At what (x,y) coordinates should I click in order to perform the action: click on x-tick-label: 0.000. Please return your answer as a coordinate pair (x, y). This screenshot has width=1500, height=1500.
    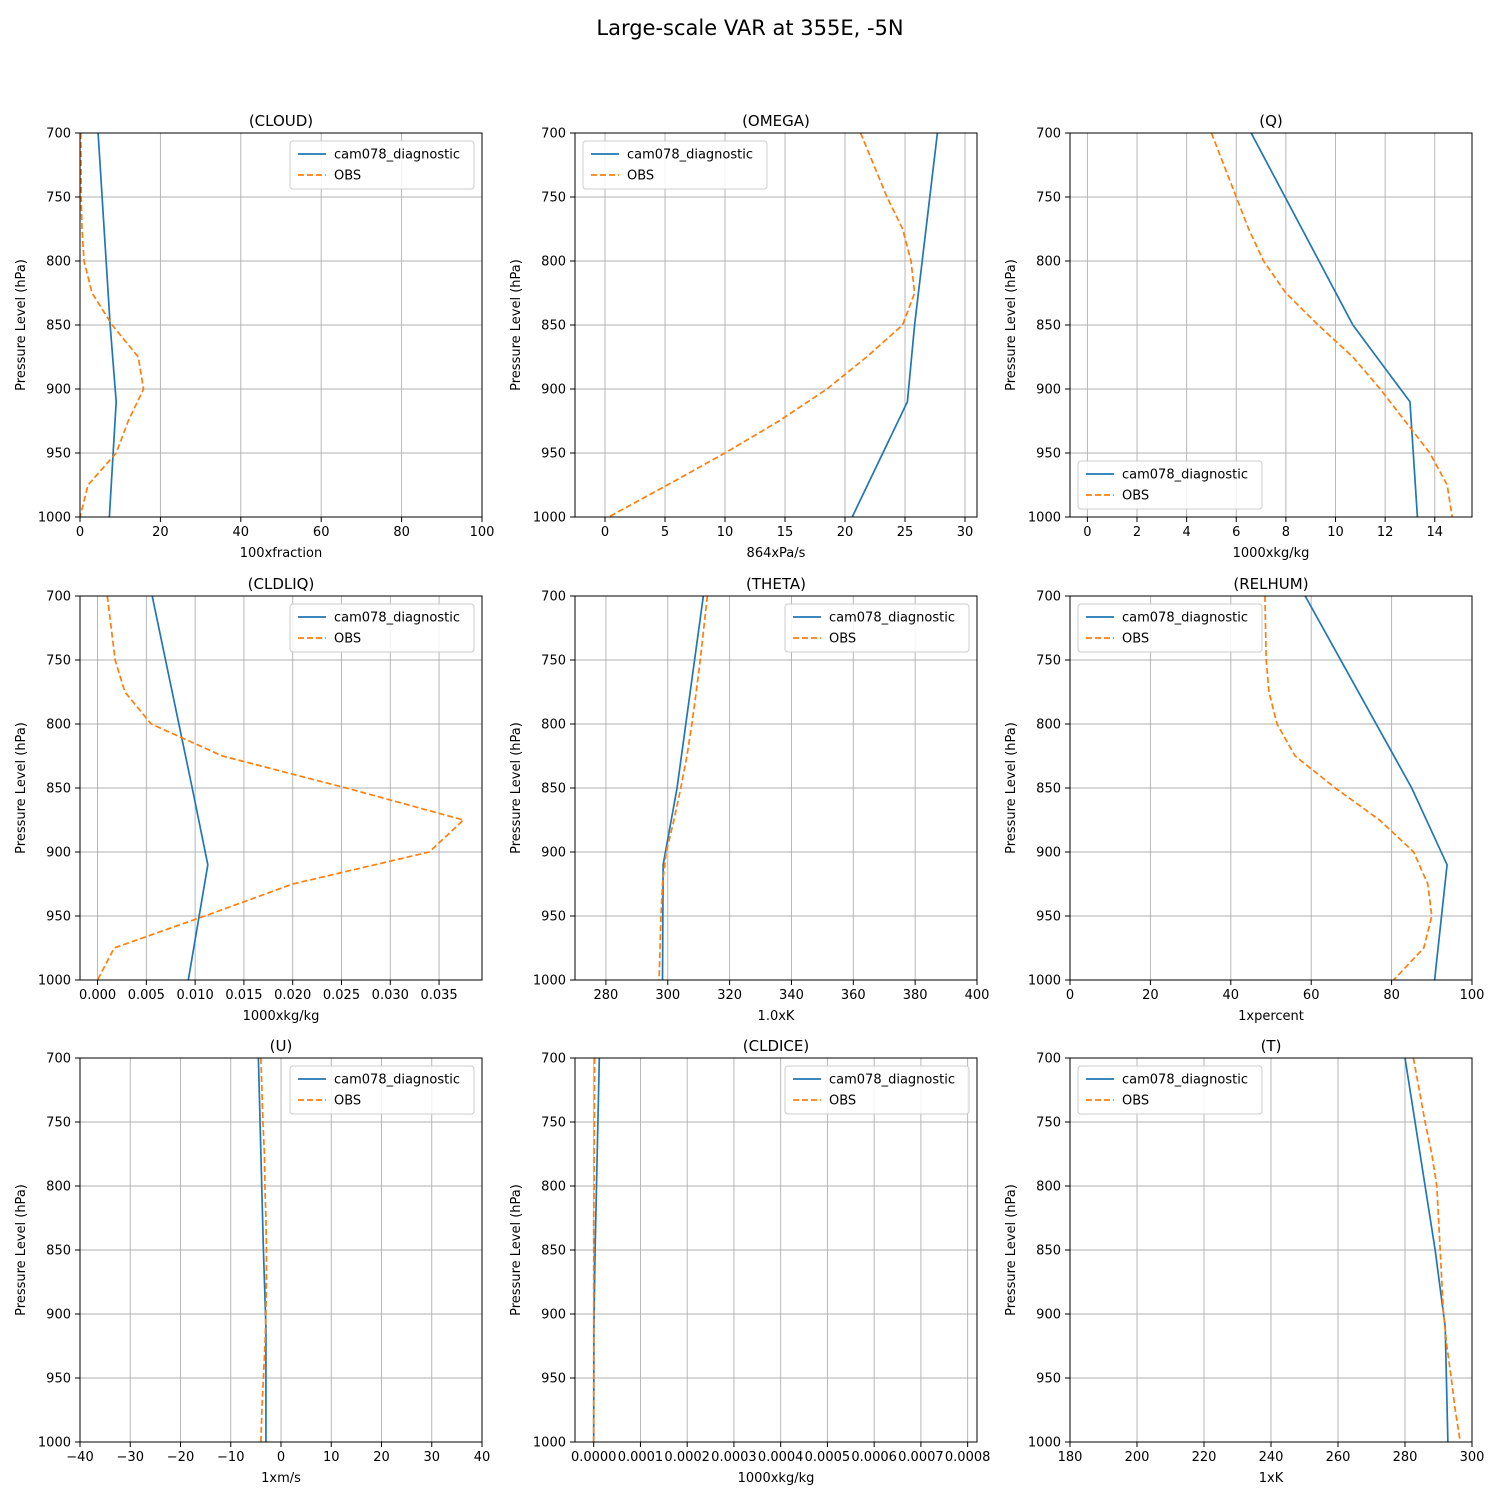
    Looking at the image, I should click on (97, 995).